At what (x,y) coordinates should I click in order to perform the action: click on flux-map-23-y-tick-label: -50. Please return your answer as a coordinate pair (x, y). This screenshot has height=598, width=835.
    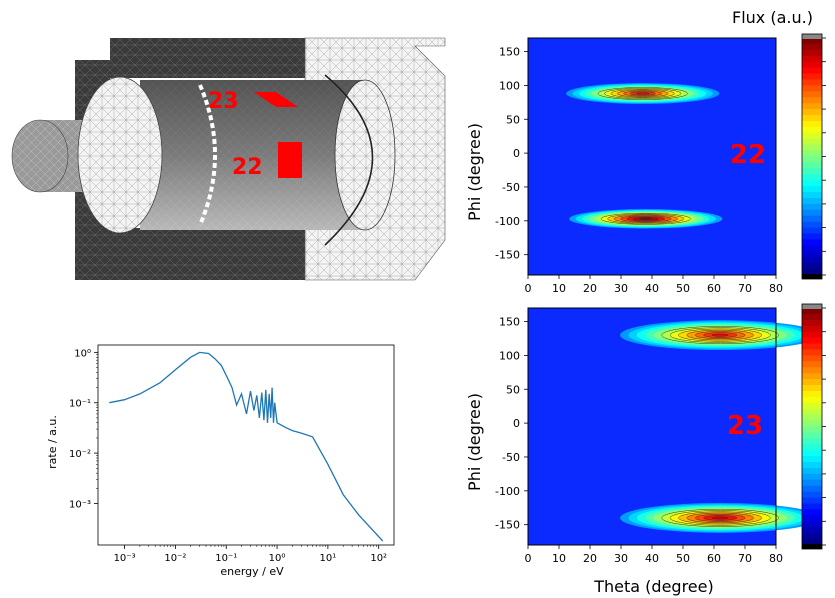
    Looking at the image, I should click on (511, 457).